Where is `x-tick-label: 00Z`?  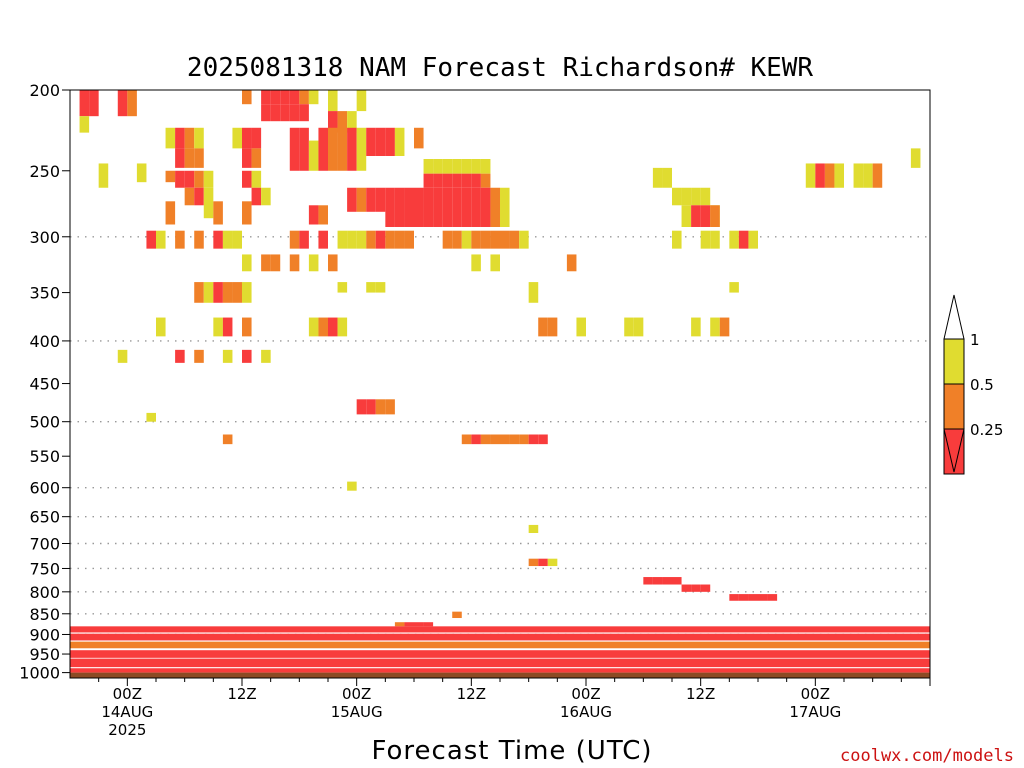
x-tick-label: 00Z is located at coordinates (356, 694).